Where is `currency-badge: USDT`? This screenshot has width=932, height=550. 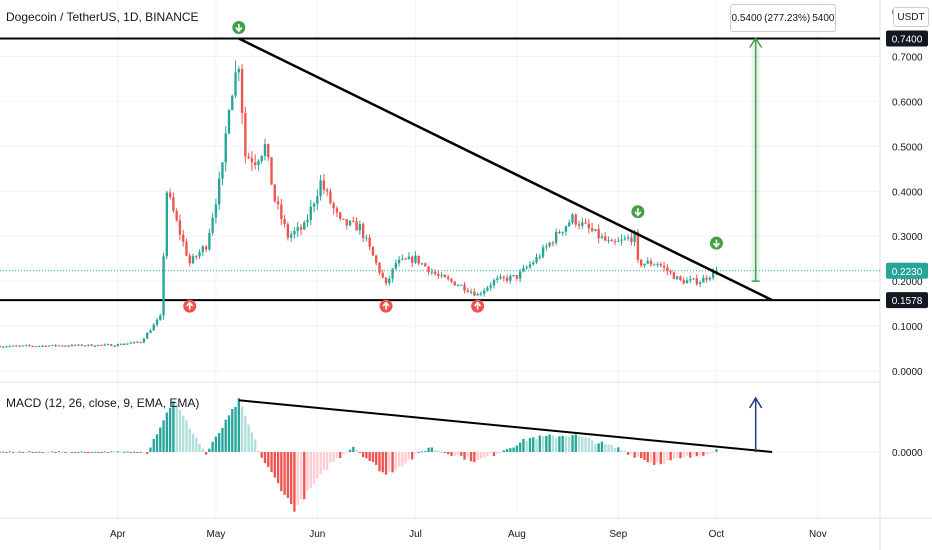 currency-badge: USDT is located at coordinates (911, 17).